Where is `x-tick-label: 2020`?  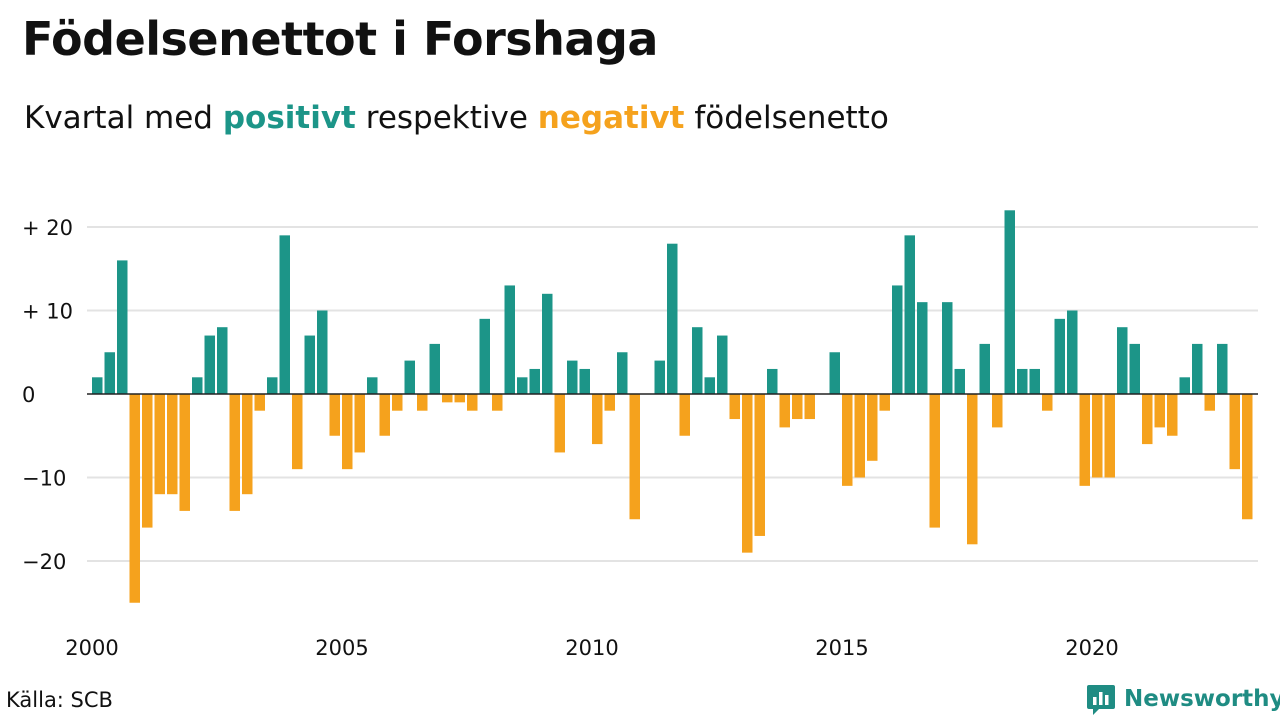 x-tick-label: 2020 is located at coordinates (1091, 648).